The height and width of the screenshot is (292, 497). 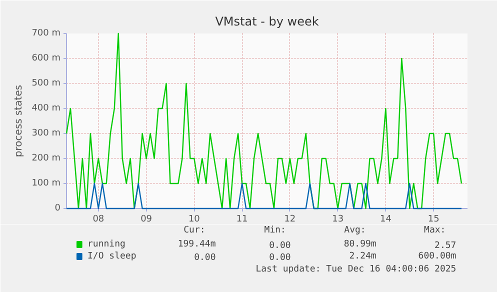 What do you see at coordinates (146, 219) in the screenshot?
I see `x-tick-label: 09` at bounding box center [146, 219].